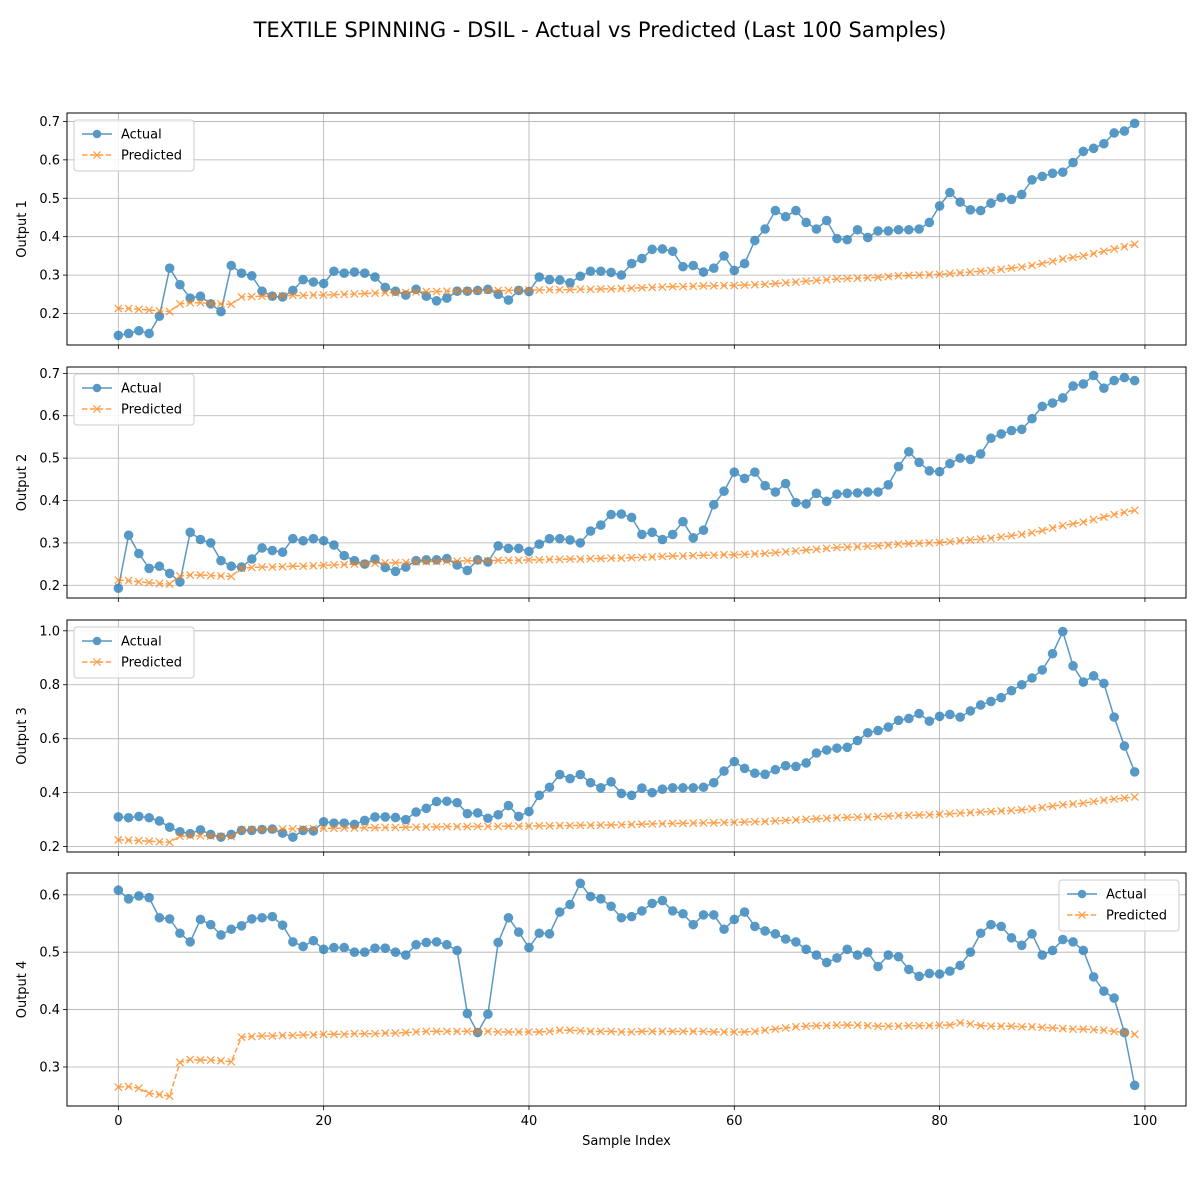  What do you see at coordinates (97, 409) in the screenshot?
I see `legend-entry-predicted-marker` at bounding box center [97, 409].